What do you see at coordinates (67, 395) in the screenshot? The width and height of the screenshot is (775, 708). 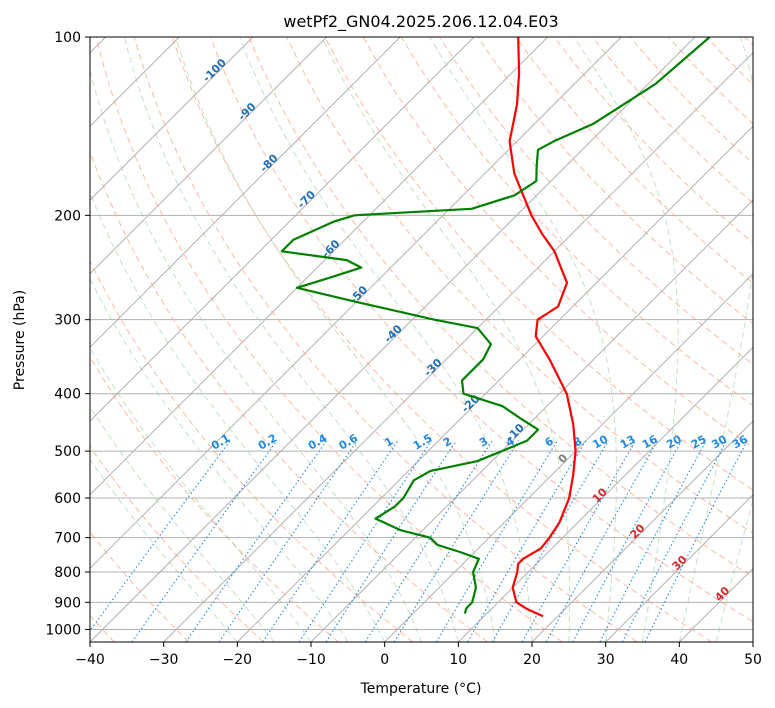 I see `y-tick-label: 400` at bounding box center [67, 395].